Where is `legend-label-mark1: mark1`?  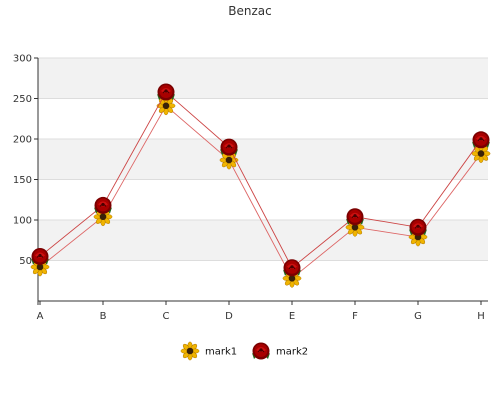 legend-label-mark1: mark1 is located at coordinates (221, 352).